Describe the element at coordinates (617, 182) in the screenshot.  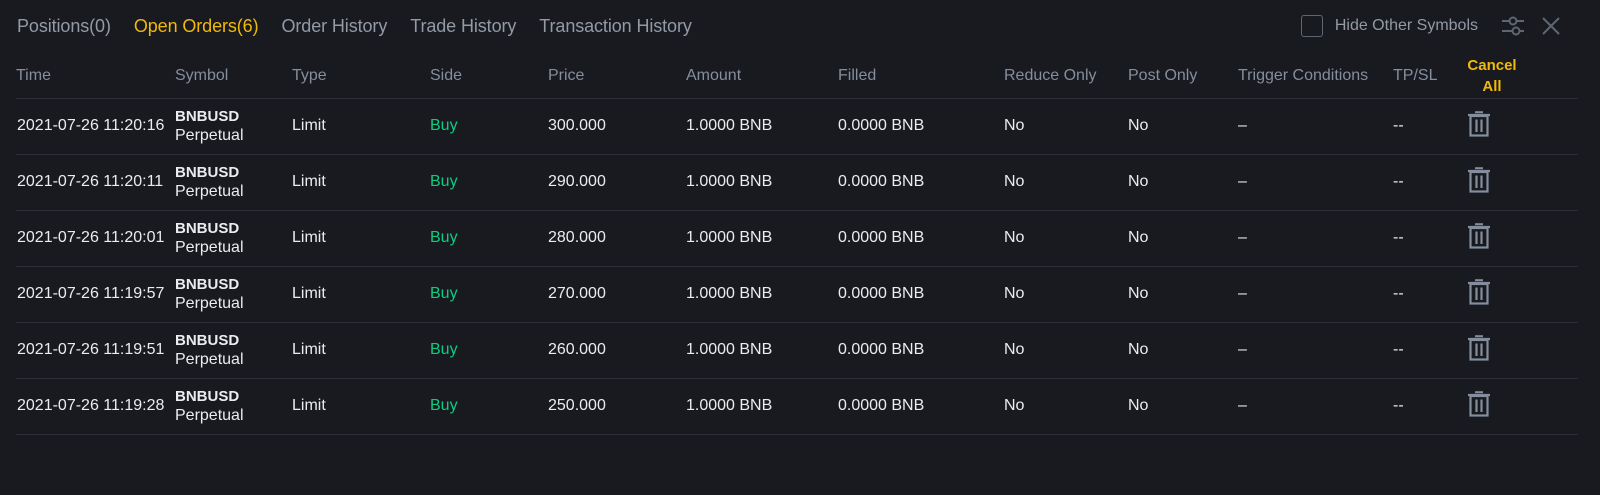
I see `order-price: 290.000` at that location.